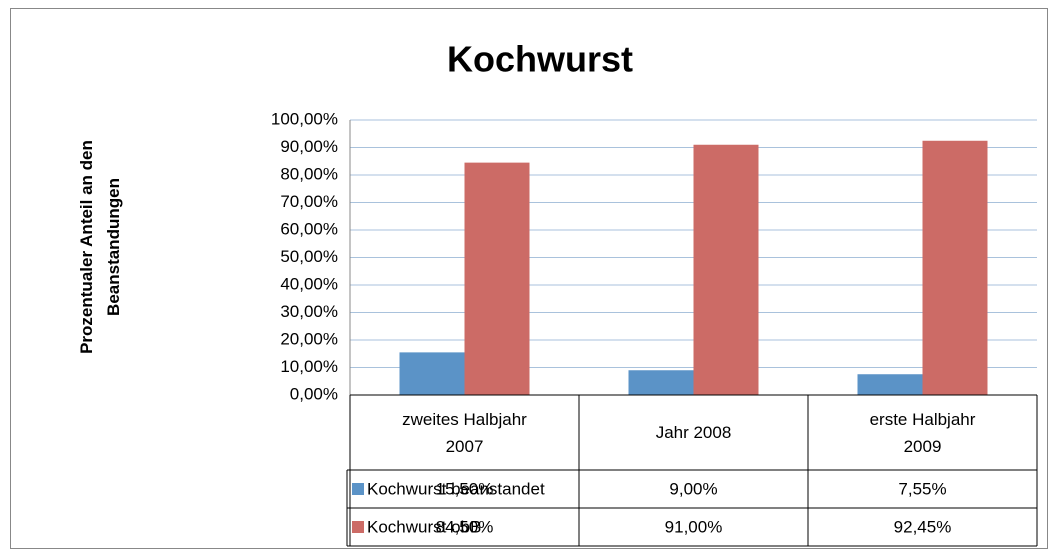 The image size is (1058, 557). I want to click on x-tick-label-text: Jahr 2008, so click(693, 432).